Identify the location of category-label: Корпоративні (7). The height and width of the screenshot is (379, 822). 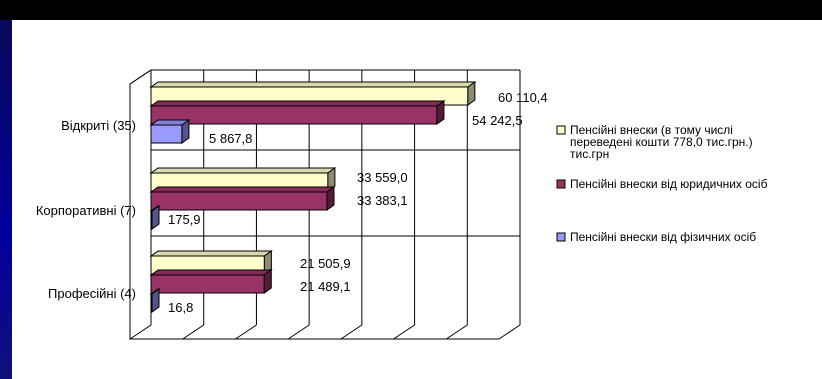
(86, 210).